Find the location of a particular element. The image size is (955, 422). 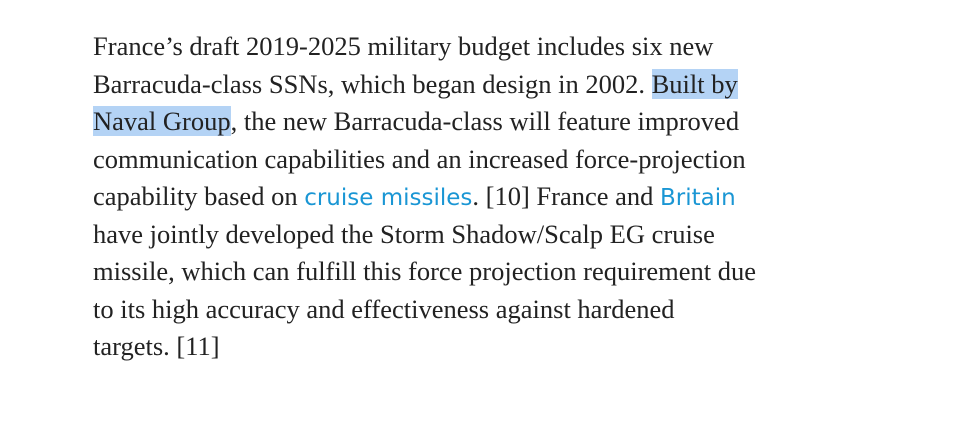

selected-text: Naval Group is located at coordinates (162, 121).